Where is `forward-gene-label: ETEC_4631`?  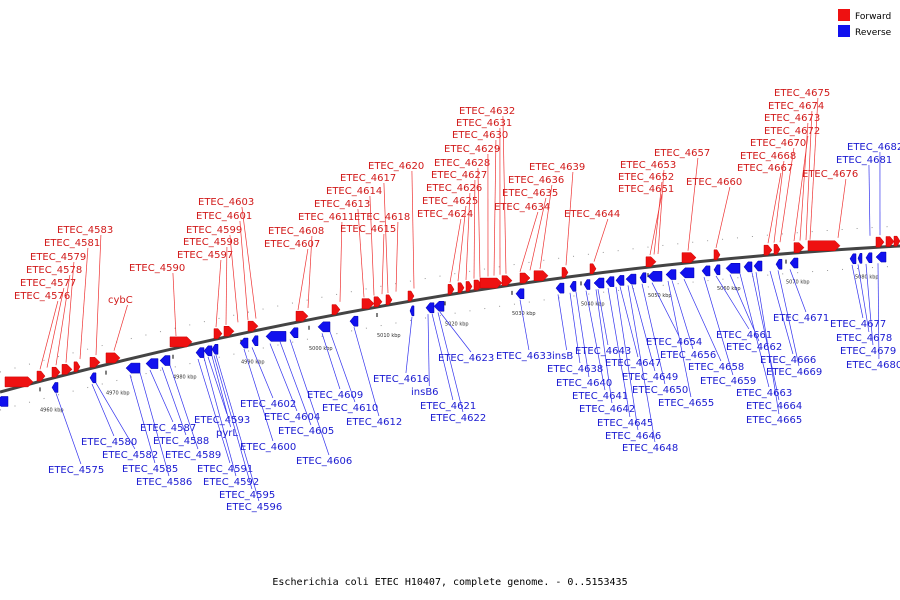 forward-gene-label: ETEC_4631 is located at coordinates (484, 123).